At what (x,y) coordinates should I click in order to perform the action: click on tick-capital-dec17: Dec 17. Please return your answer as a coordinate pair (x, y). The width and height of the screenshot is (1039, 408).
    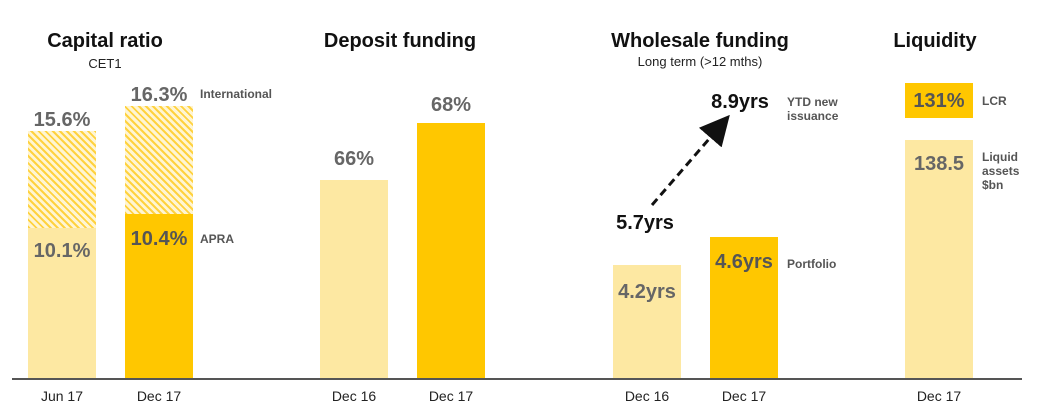
    Looking at the image, I should click on (159, 396).